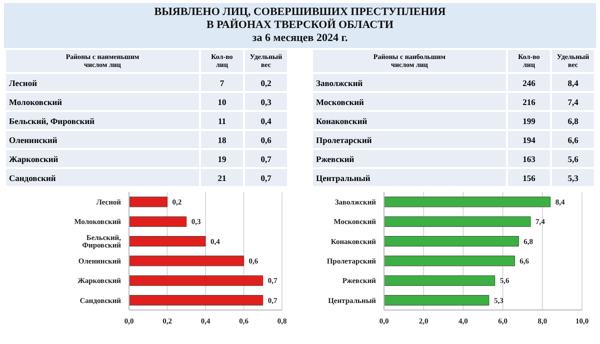 The image size is (600, 344). What do you see at coordinates (409, 139) in the screenshot?
I see `category-label: Пролетарский` at bounding box center [409, 139].